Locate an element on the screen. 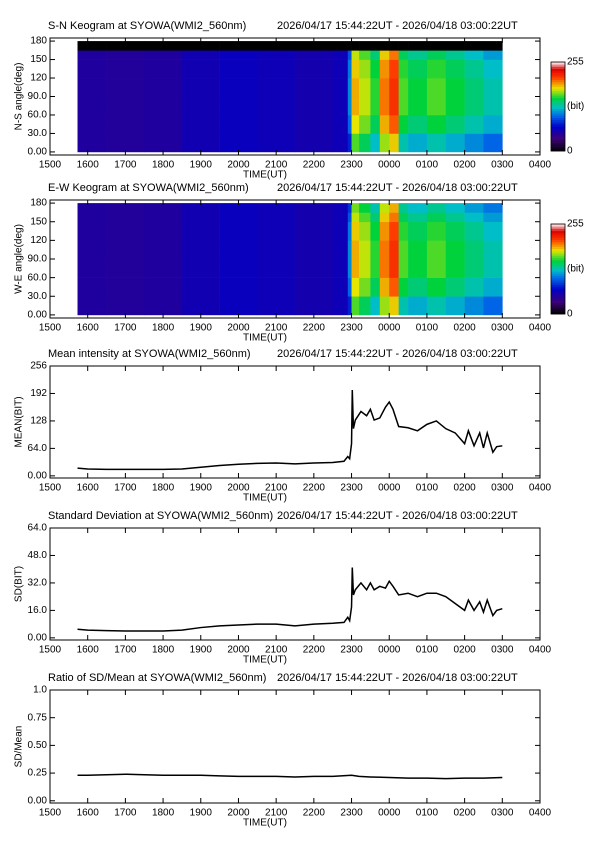  y-tick-label: 0.00 is located at coordinates (38, 475).